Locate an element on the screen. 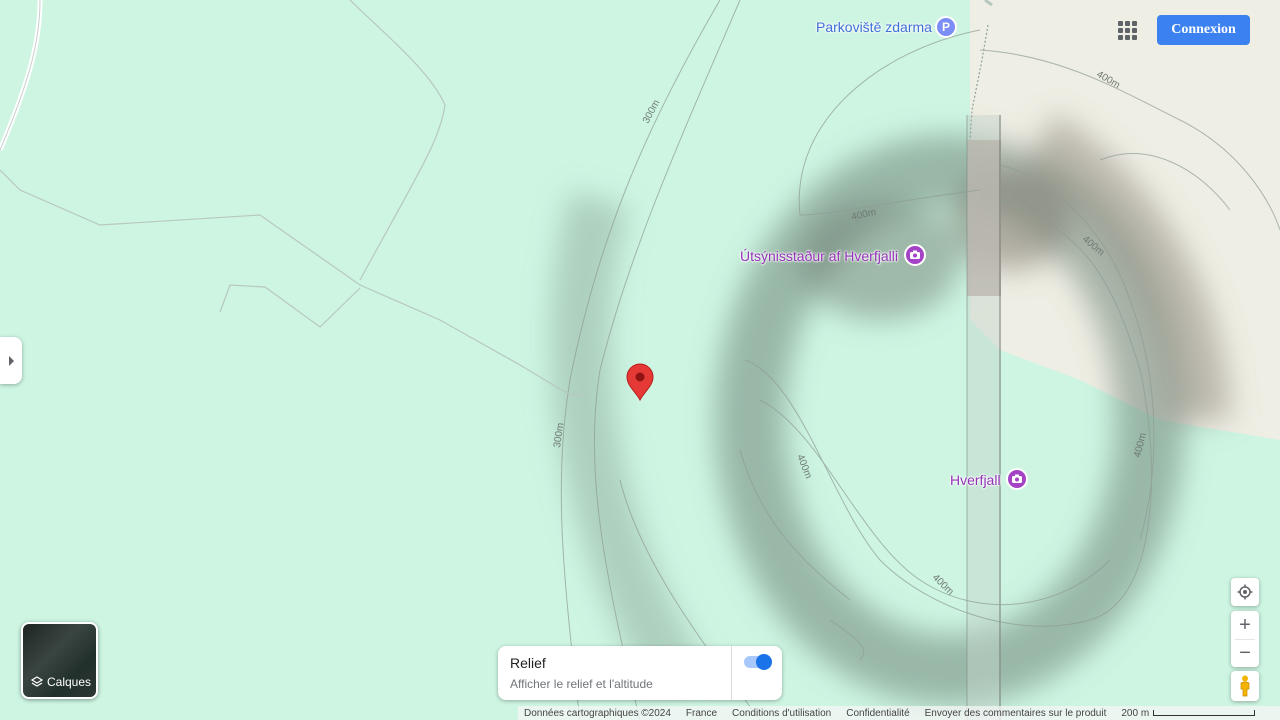  layers-button: Calques is located at coordinates (59, 660).